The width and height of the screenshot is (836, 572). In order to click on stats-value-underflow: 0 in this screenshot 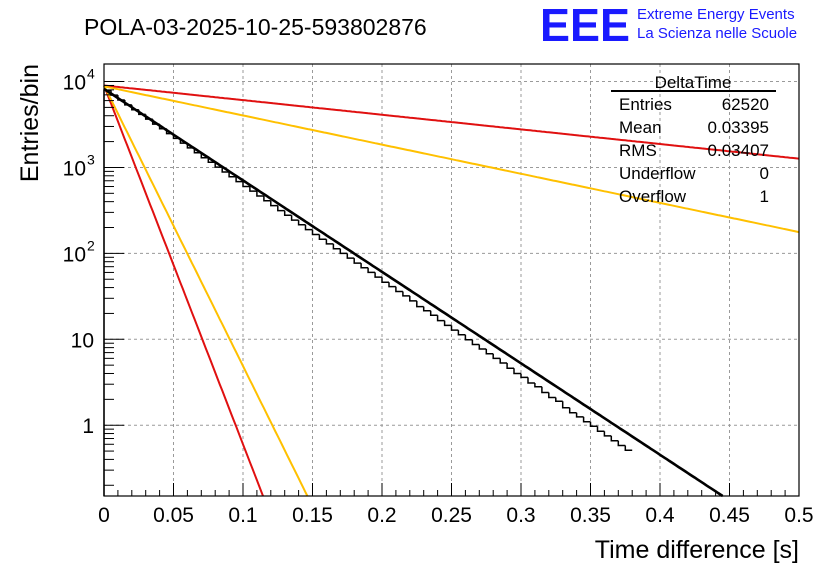, I will do `click(764, 173)`.